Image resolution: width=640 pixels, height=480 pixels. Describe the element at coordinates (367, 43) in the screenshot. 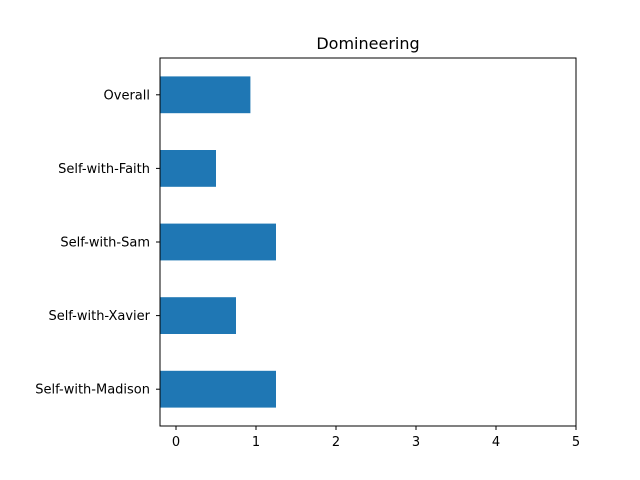

I see `chart-title: Domineering` at that location.